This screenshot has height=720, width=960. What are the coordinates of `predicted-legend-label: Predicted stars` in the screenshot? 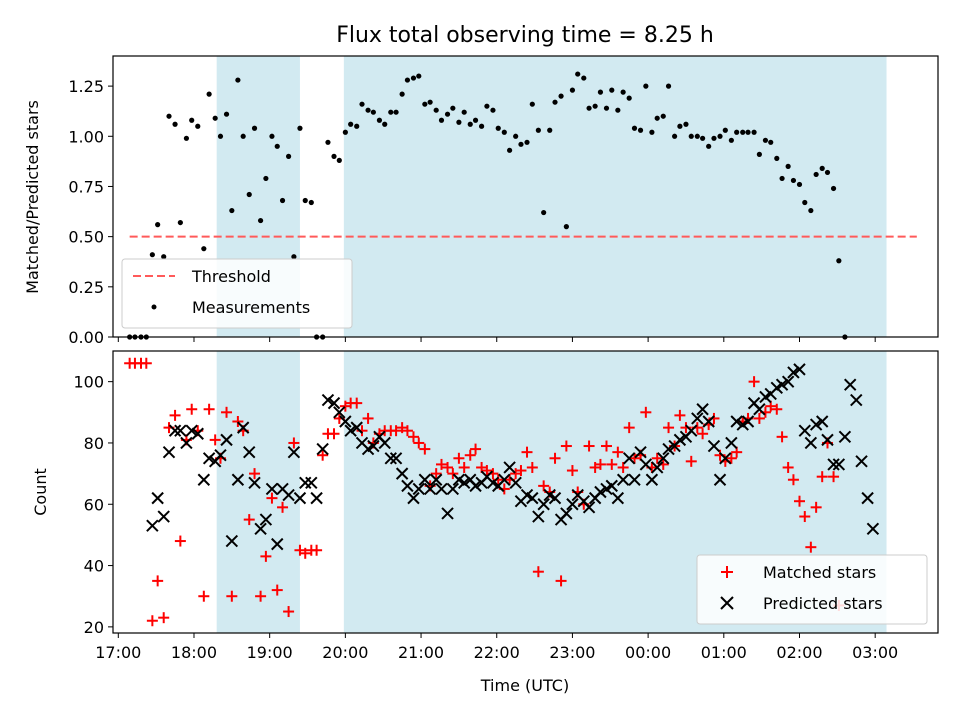 It's located at (823, 603).